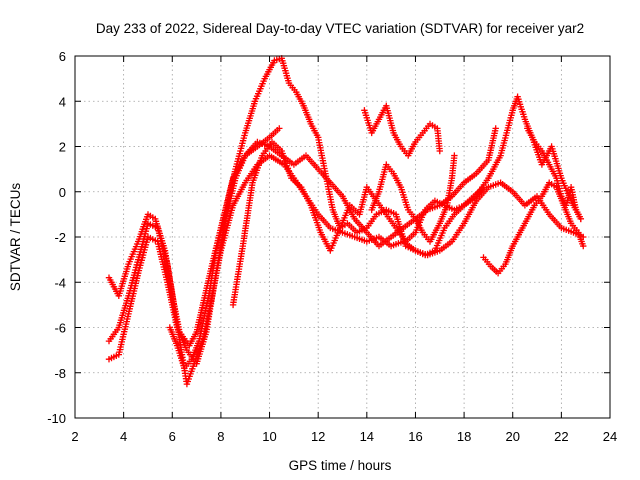 This screenshot has height=480, width=640. What do you see at coordinates (60, 282) in the screenshot?
I see `y-tick-label: -4` at bounding box center [60, 282].